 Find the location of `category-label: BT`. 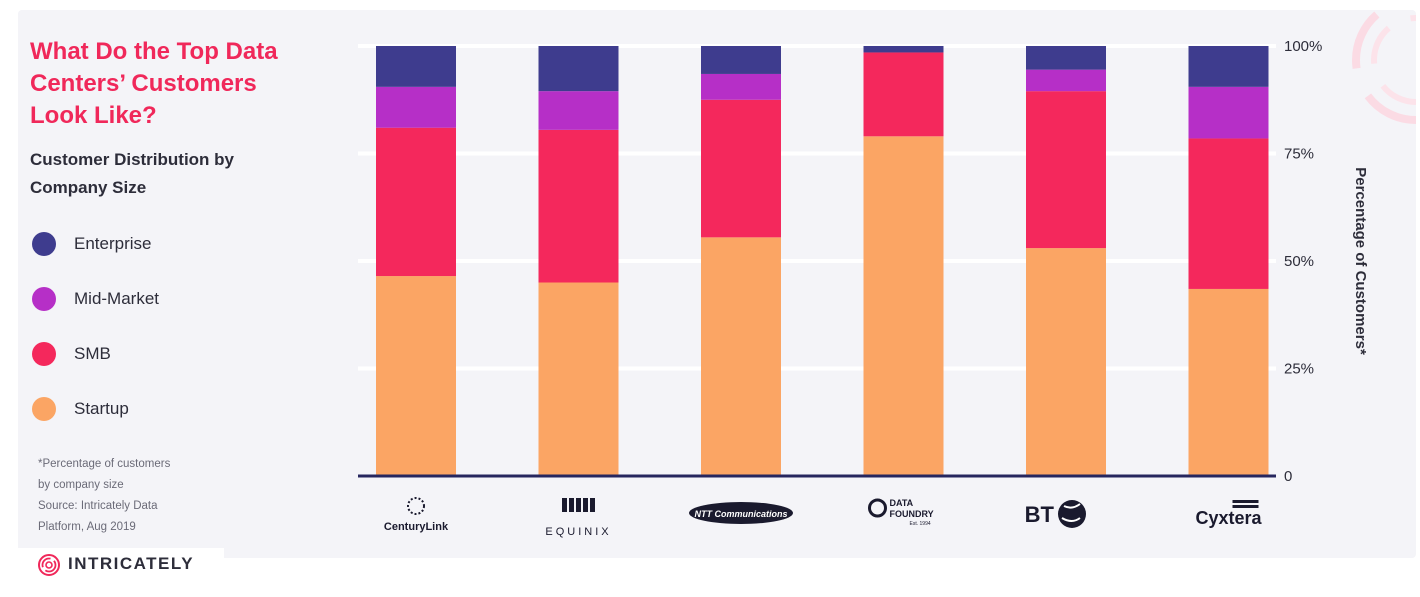

category-label: BT is located at coordinates (1040, 514).